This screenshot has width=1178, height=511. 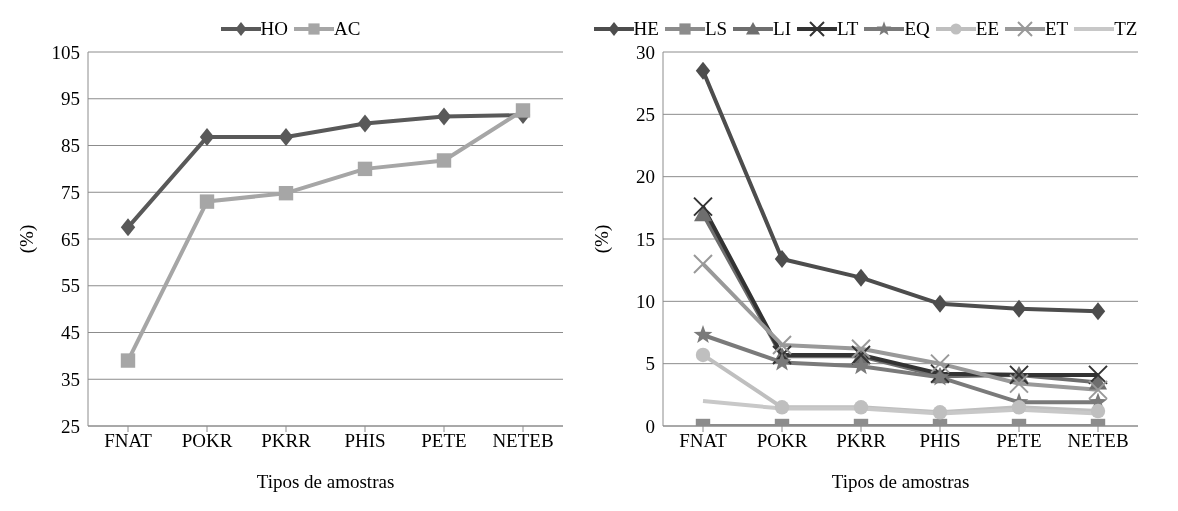 What do you see at coordinates (1057, 29) in the screenshot?
I see `legend-label: ET` at bounding box center [1057, 29].